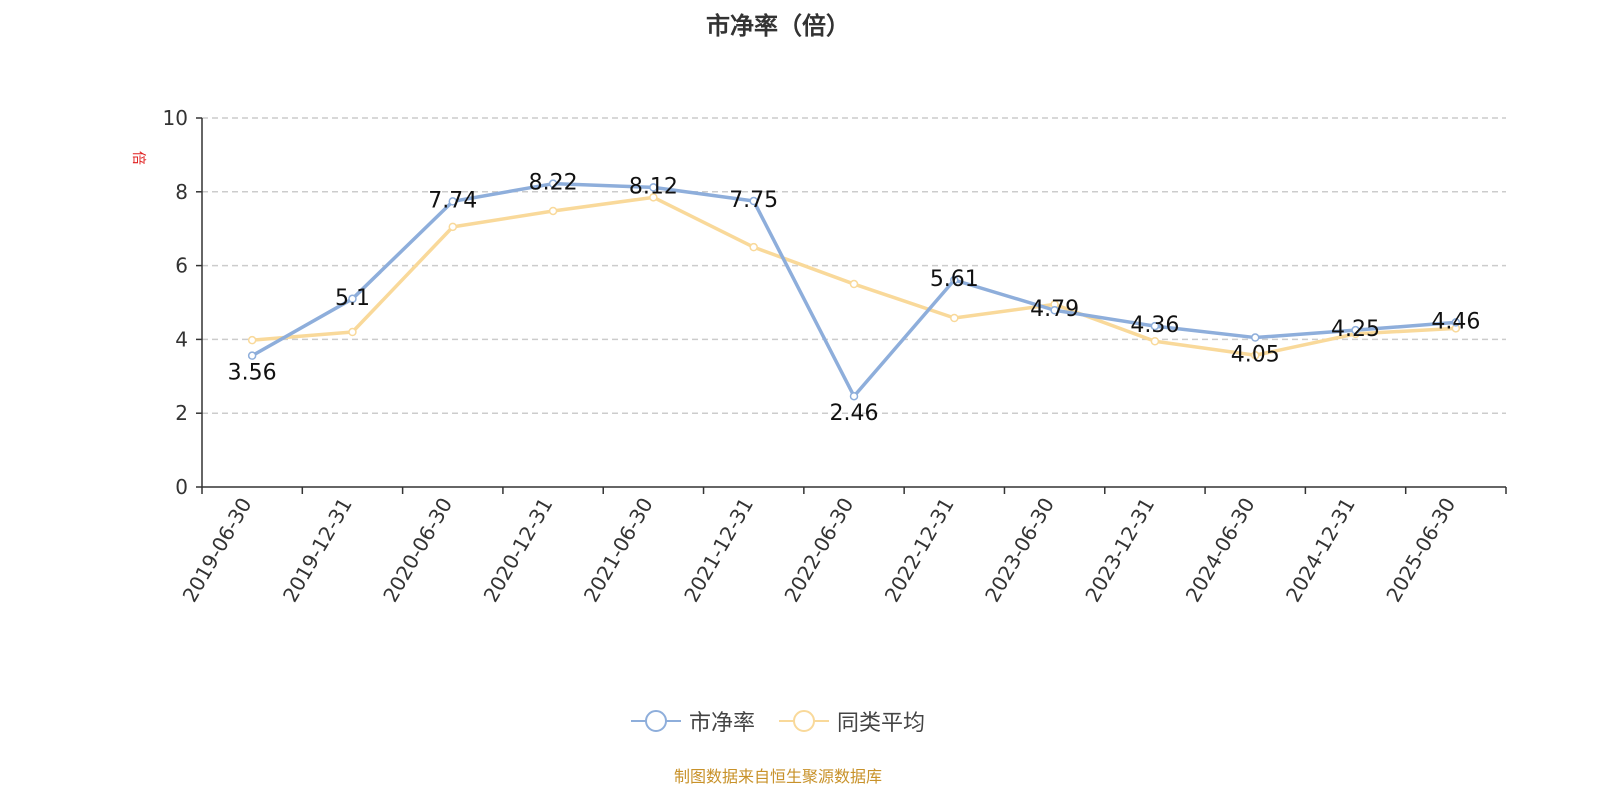  Describe the element at coordinates (881, 723) in the screenshot. I see `legend-label-series-1: 同类平均` at that location.